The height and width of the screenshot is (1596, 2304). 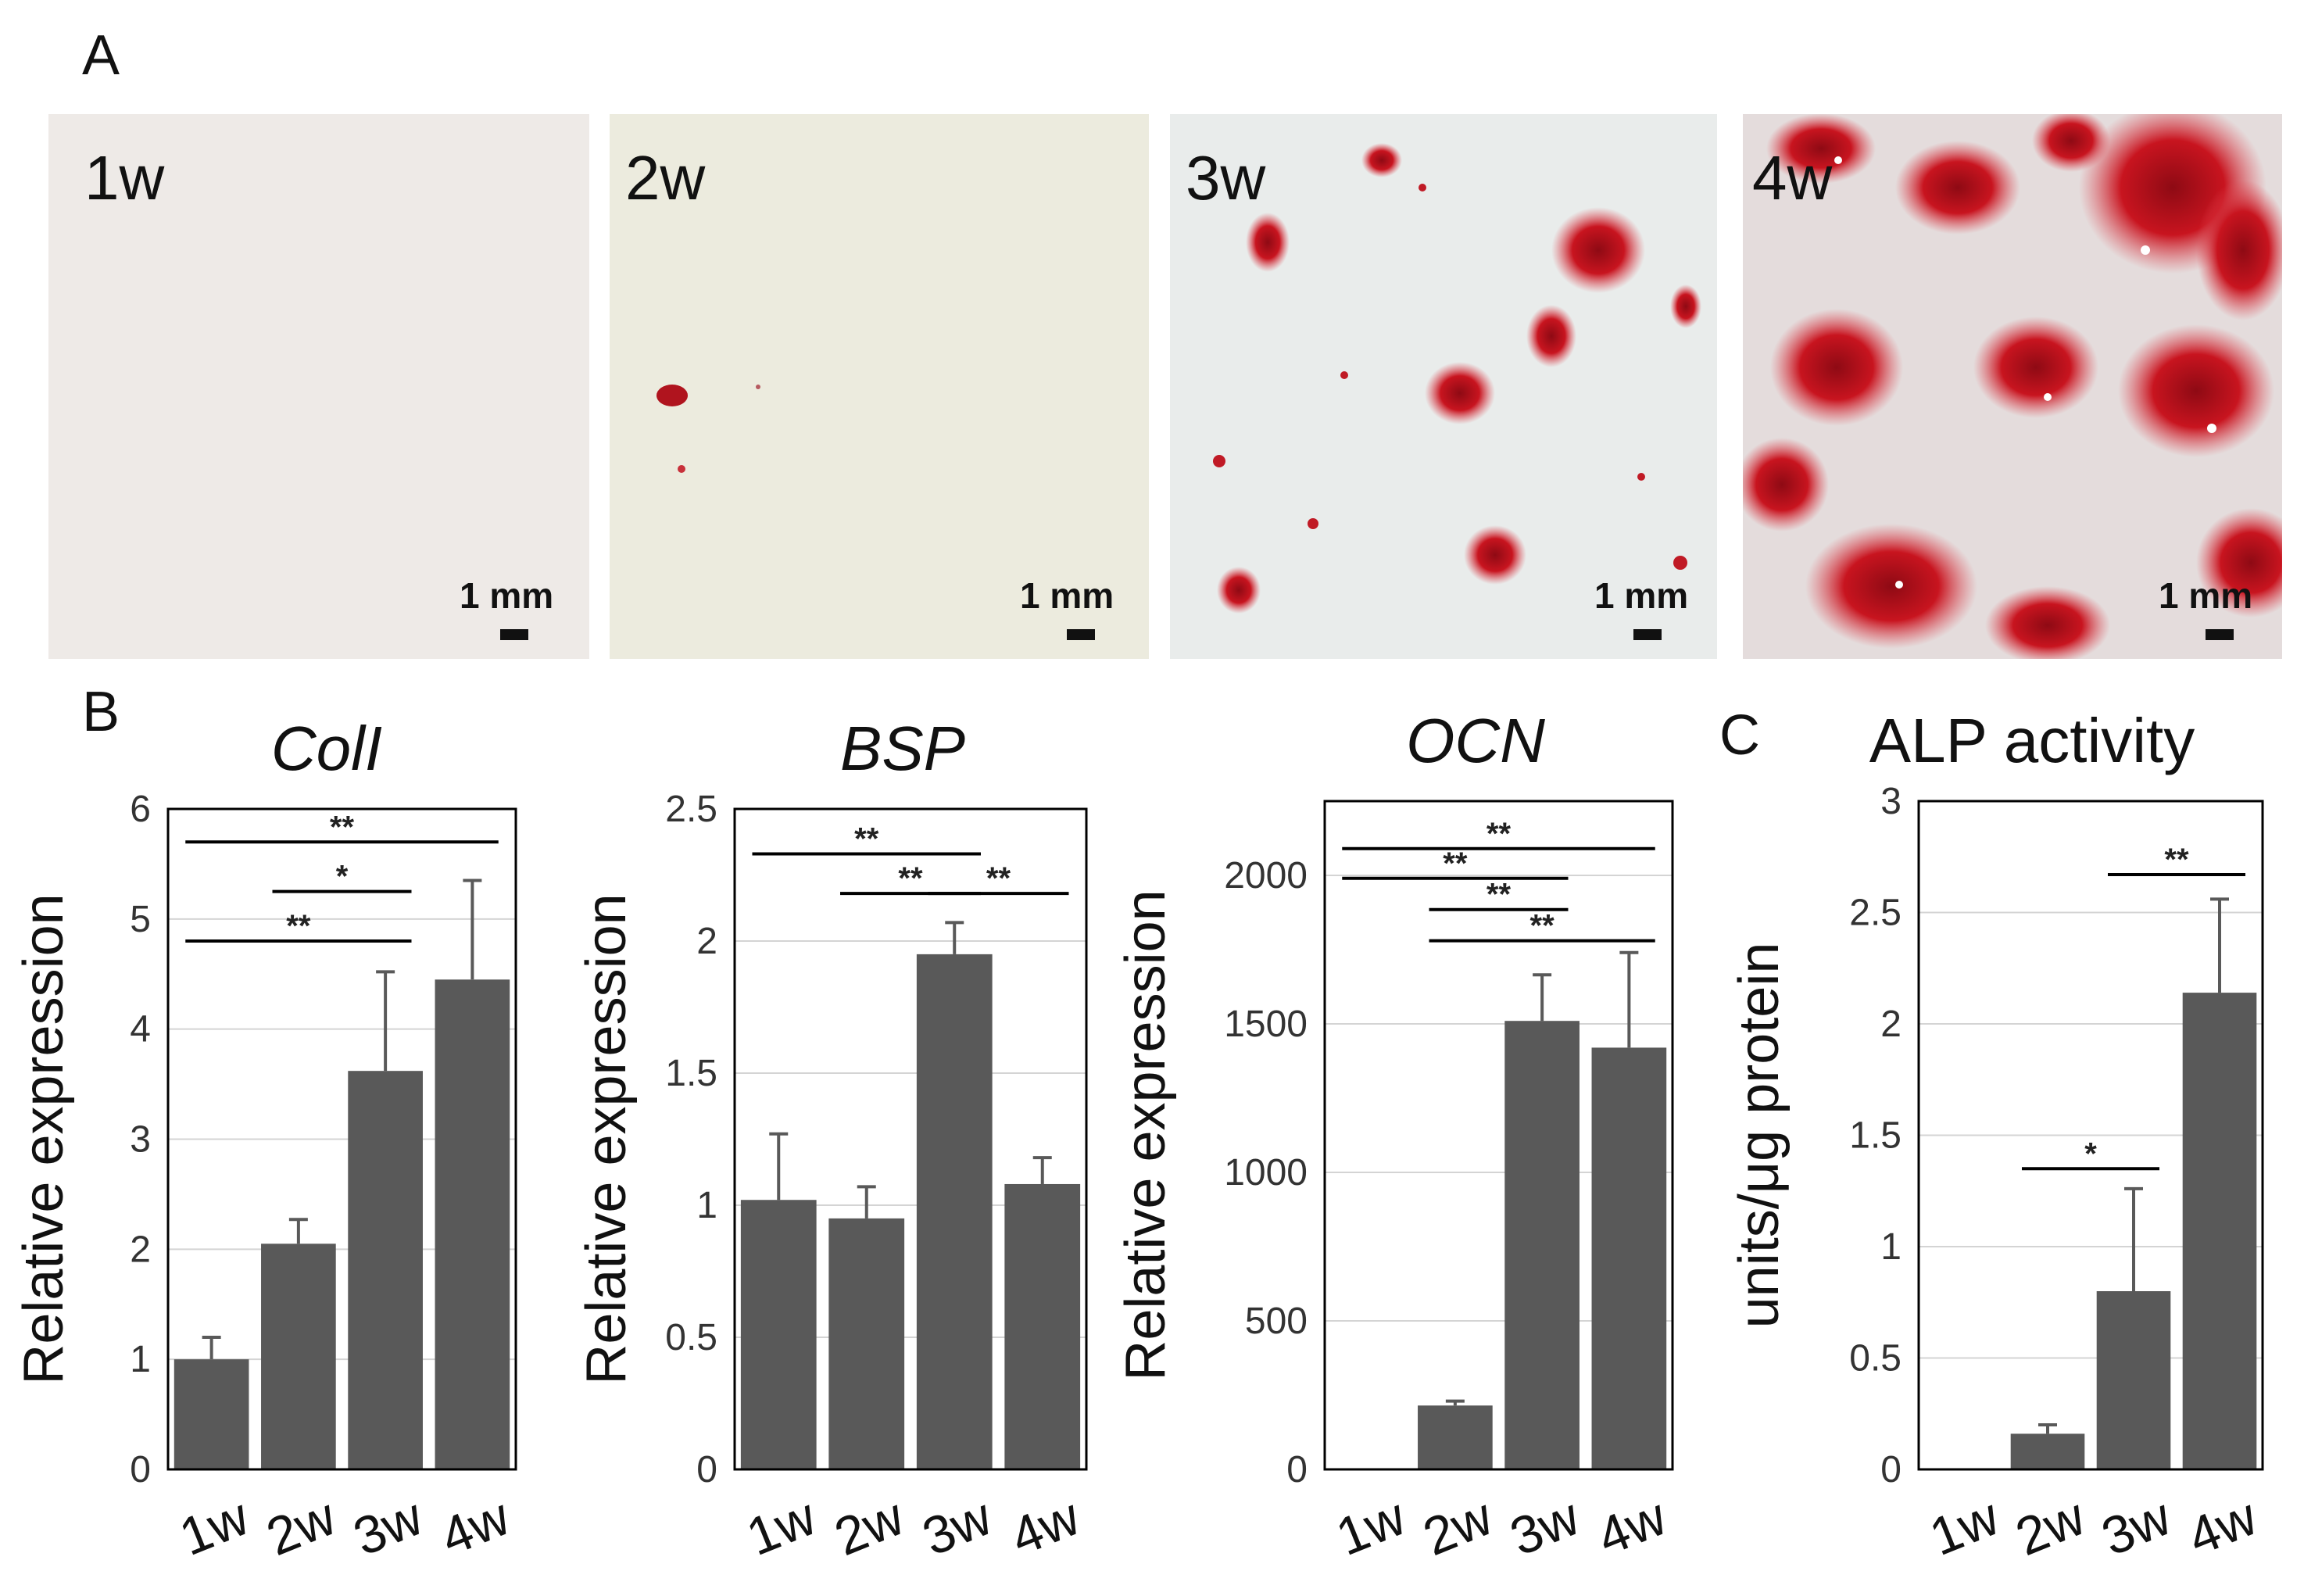 I want to click on chart-title: BSP, so click(x=902, y=748).